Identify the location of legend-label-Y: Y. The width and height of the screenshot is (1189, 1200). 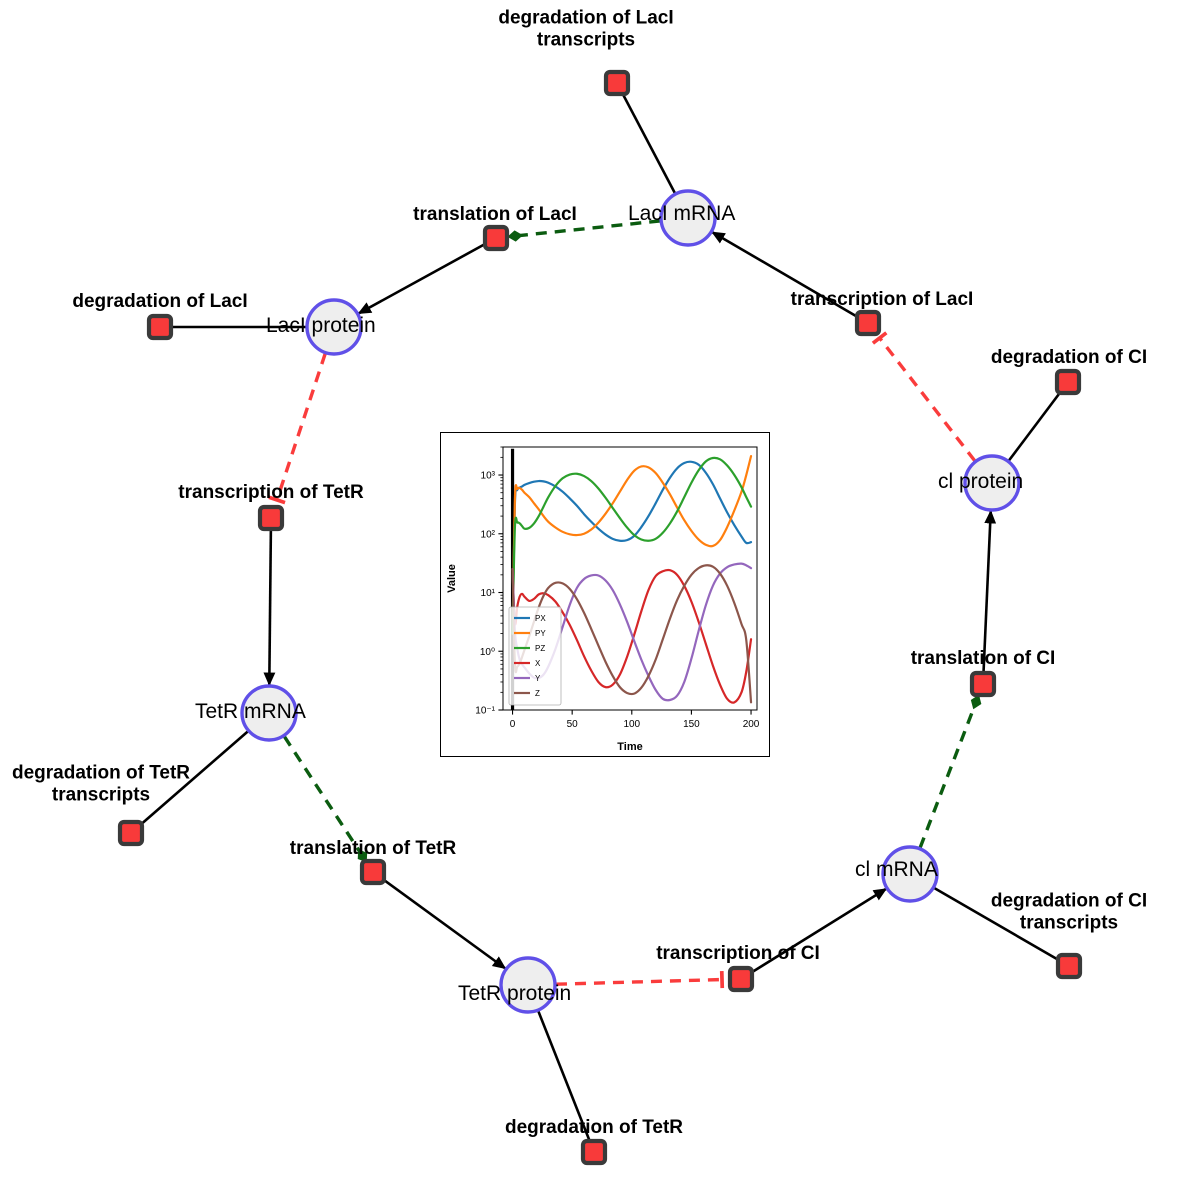
(538, 678).